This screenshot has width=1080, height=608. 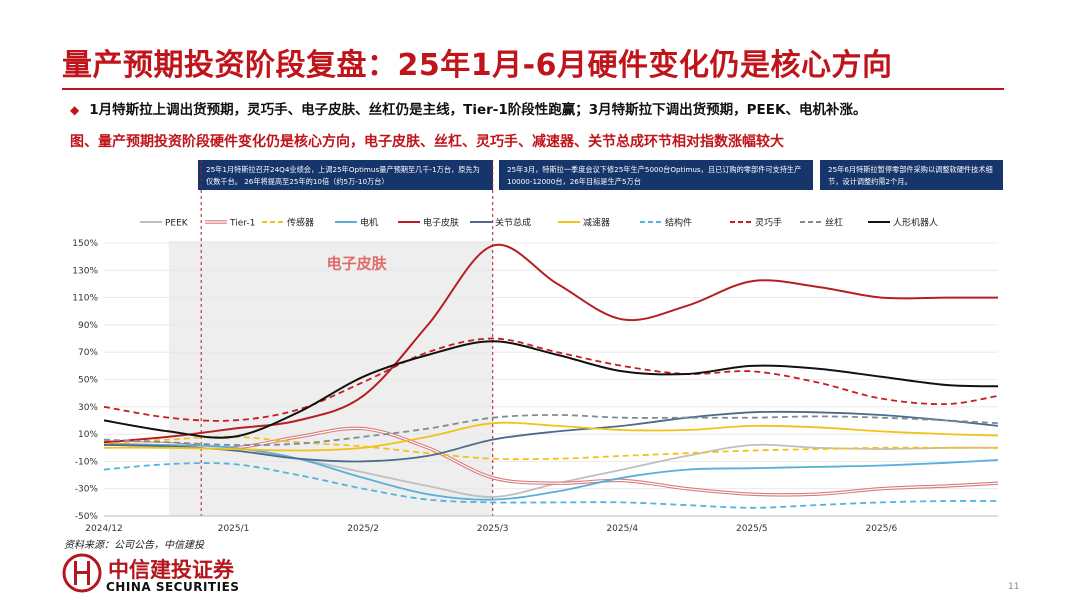 I want to click on legend-label: 电机, so click(x=369, y=223).